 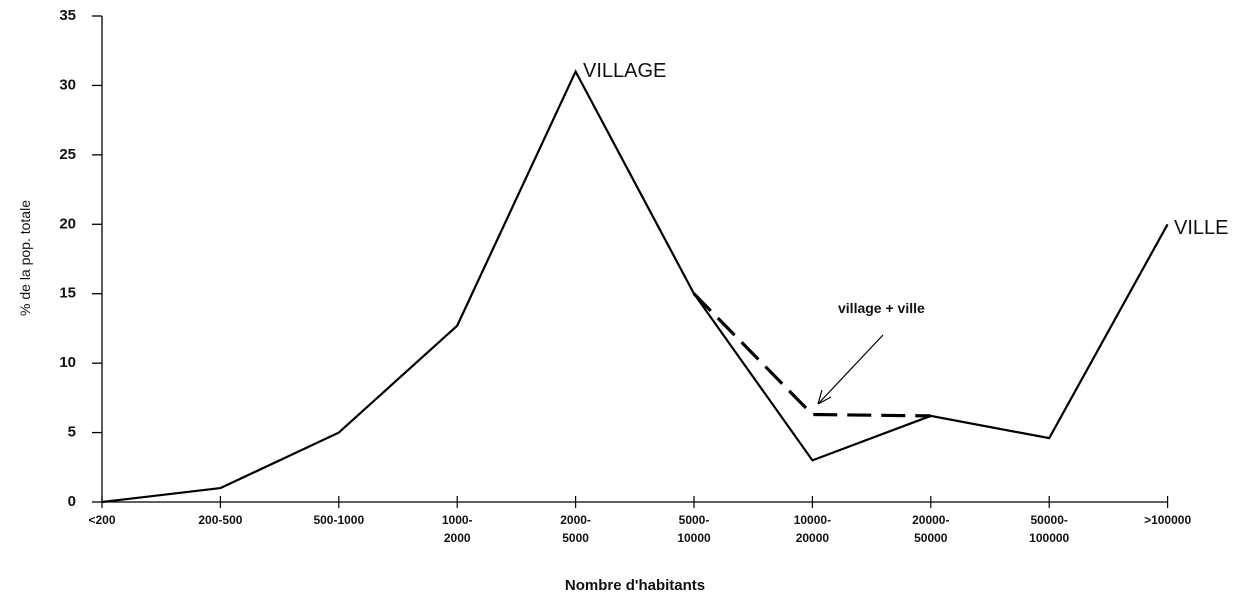 I want to click on y-tick-label: 25, so click(x=67, y=154).